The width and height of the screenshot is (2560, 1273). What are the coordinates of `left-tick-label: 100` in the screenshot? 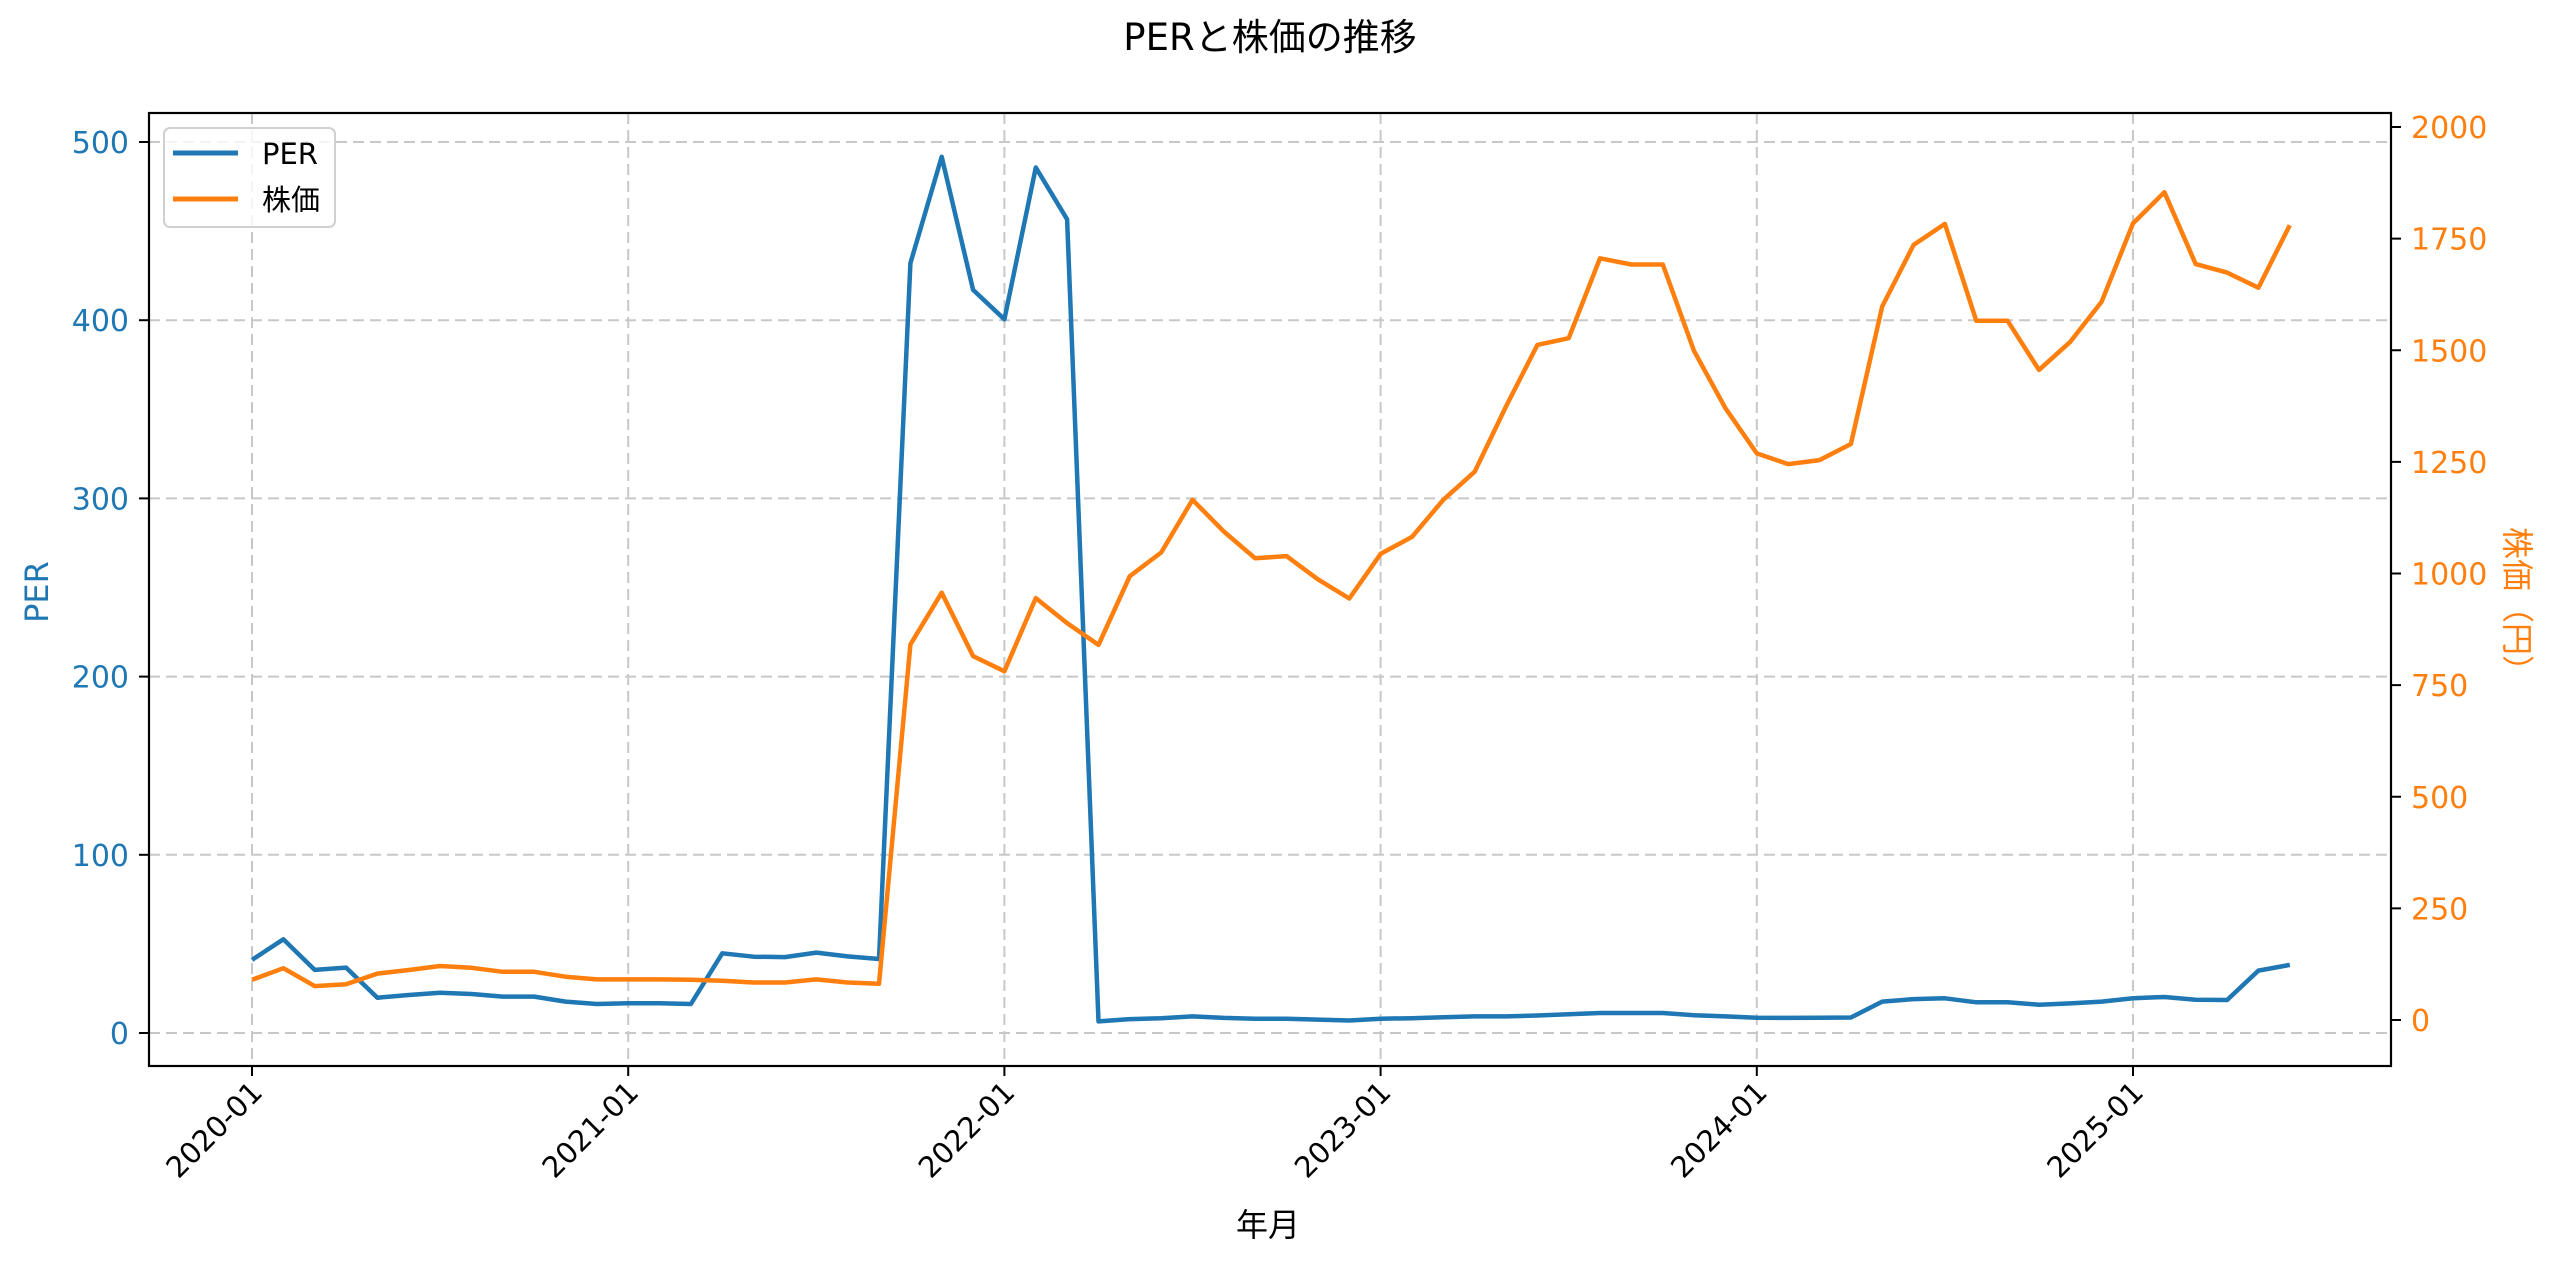 It's located at (100, 856).